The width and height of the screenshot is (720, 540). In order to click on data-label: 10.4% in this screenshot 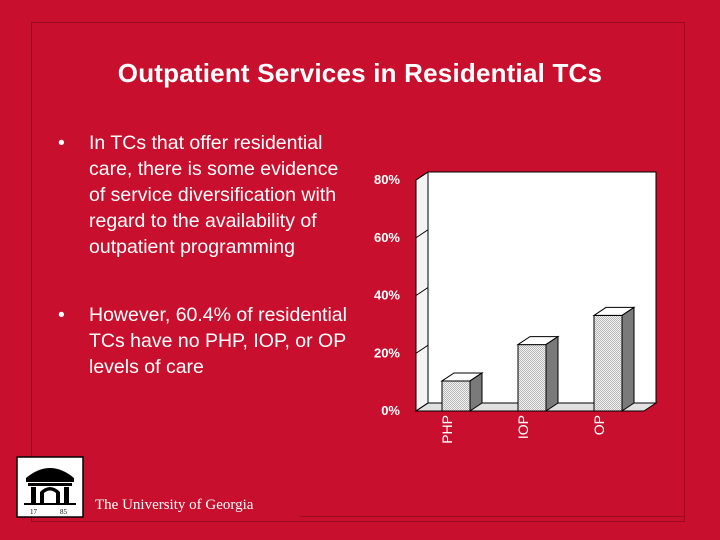, I will do `click(462, 362)`.